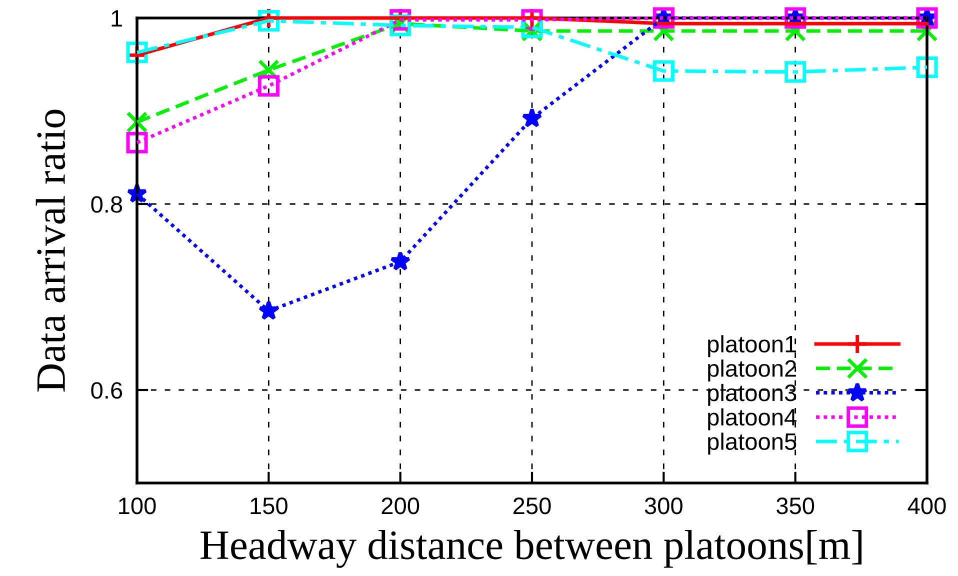 The width and height of the screenshot is (958, 576). Describe the element at coordinates (401, 506) in the screenshot. I see `x-tick-label: 200` at that location.